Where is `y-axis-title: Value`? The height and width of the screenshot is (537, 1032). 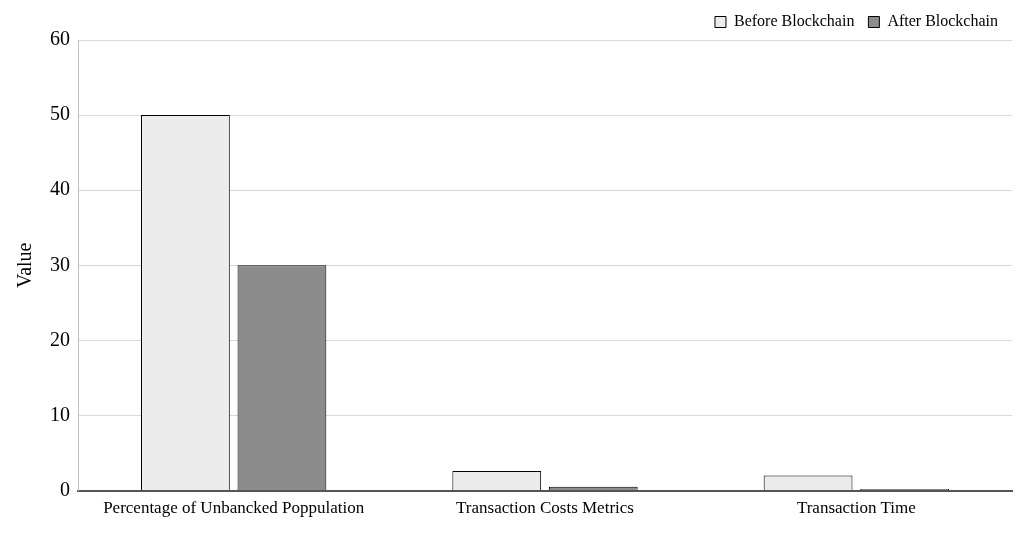
y-axis-title: Value is located at coordinates (24, 265).